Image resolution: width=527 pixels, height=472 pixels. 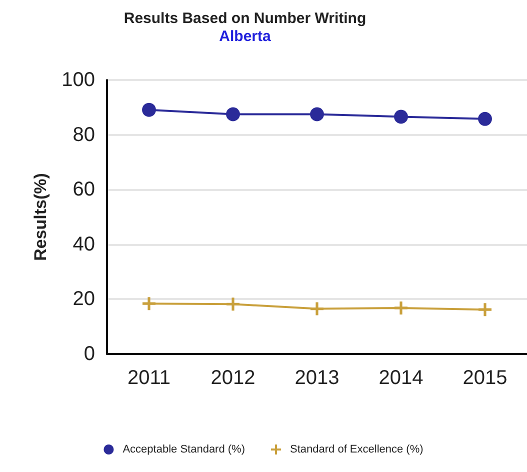 What do you see at coordinates (245, 36) in the screenshot?
I see `chart-subtitle: Alberta` at bounding box center [245, 36].